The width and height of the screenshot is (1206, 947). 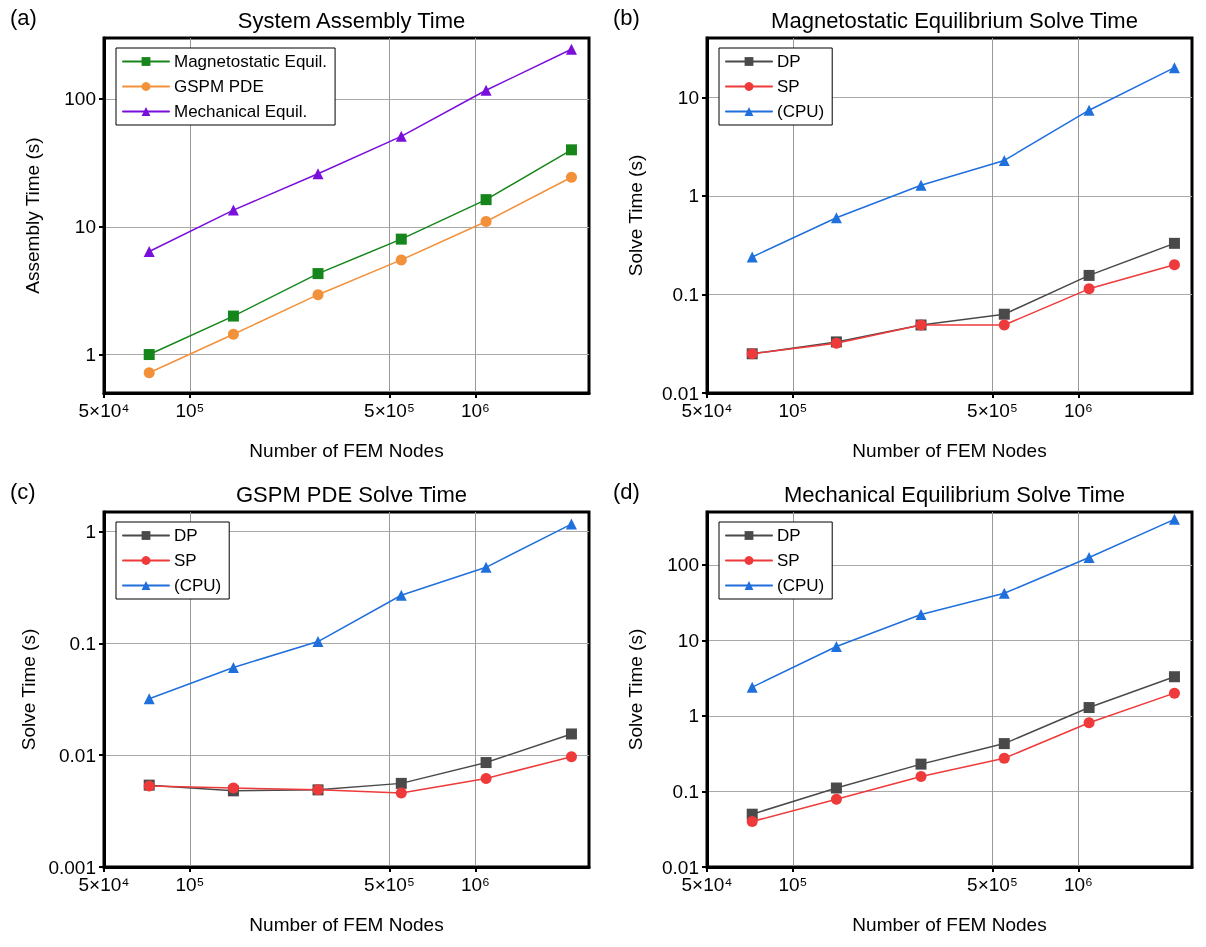 I want to click on chart-title: Magnetostatic Equilibrium Solve Time, so click(x=954, y=20).